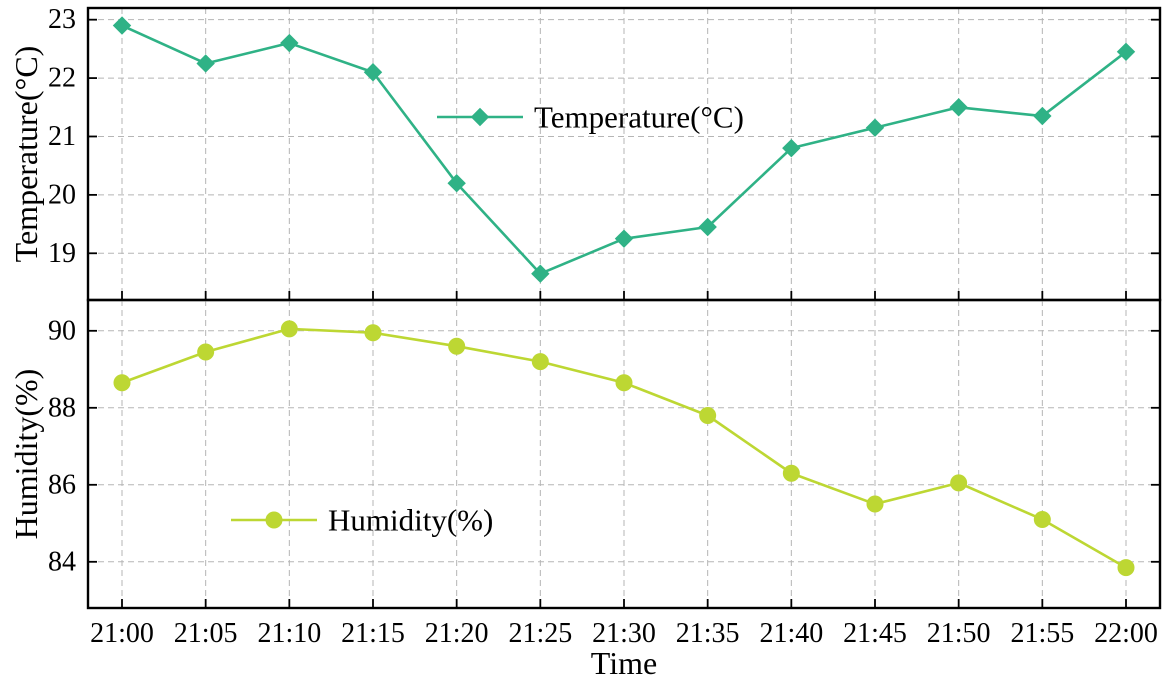  Describe the element at coordinates (62, 194) in the screenshot. I see `temperature-ytick-label: 20` at that location.